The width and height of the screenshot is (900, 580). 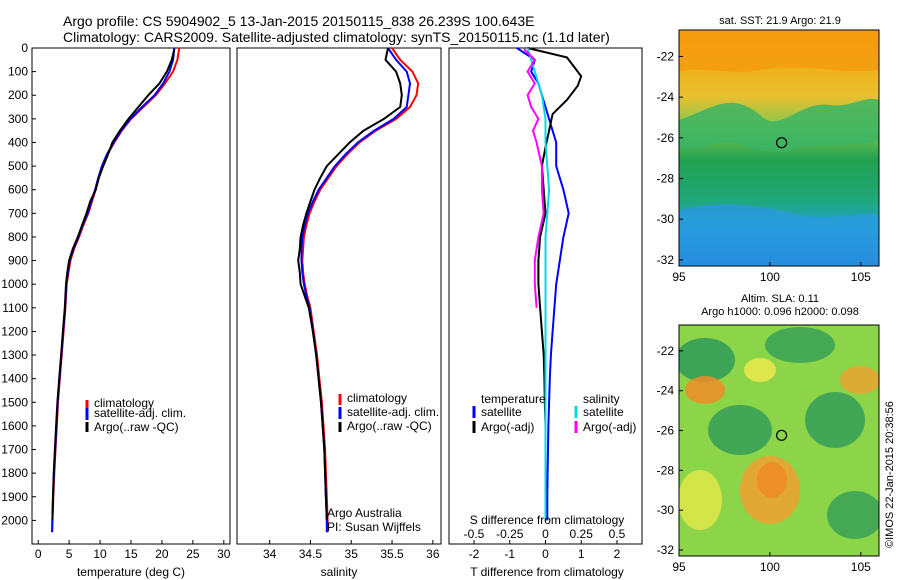 I want to click on x-tick-label: 5, so click(x=69, y=554).